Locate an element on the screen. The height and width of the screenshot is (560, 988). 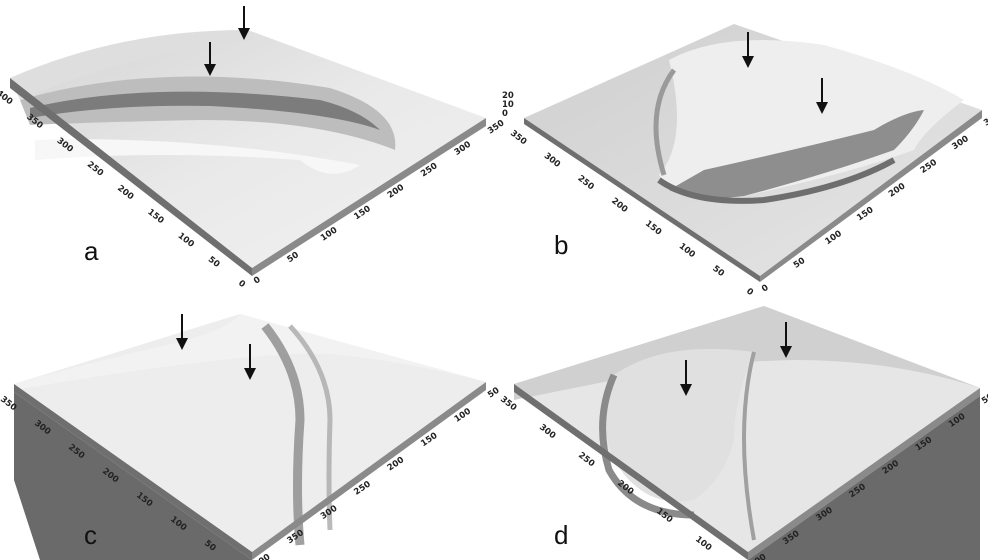
hill-crest is located at coordinates (131, 65).